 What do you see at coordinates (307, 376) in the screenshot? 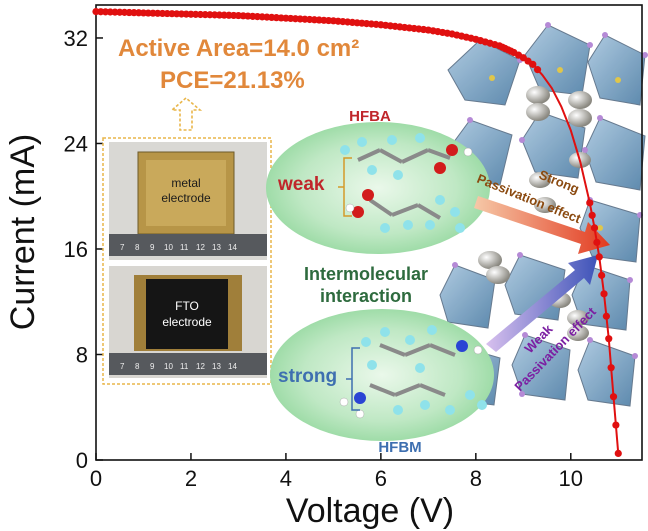
I see `strong-label: strong` at bounding box center [307, 376].